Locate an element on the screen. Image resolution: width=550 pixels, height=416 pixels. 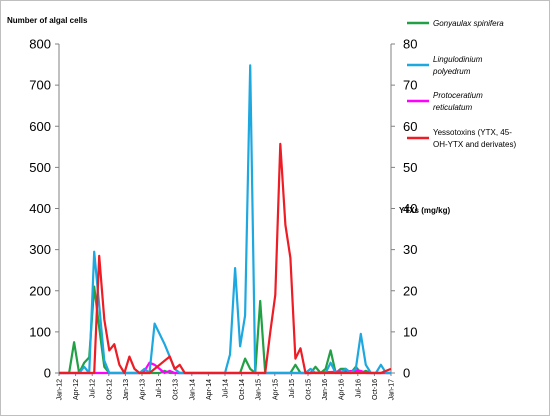
x-tick-label: Oct-13 is located at coordinates (176, 389).